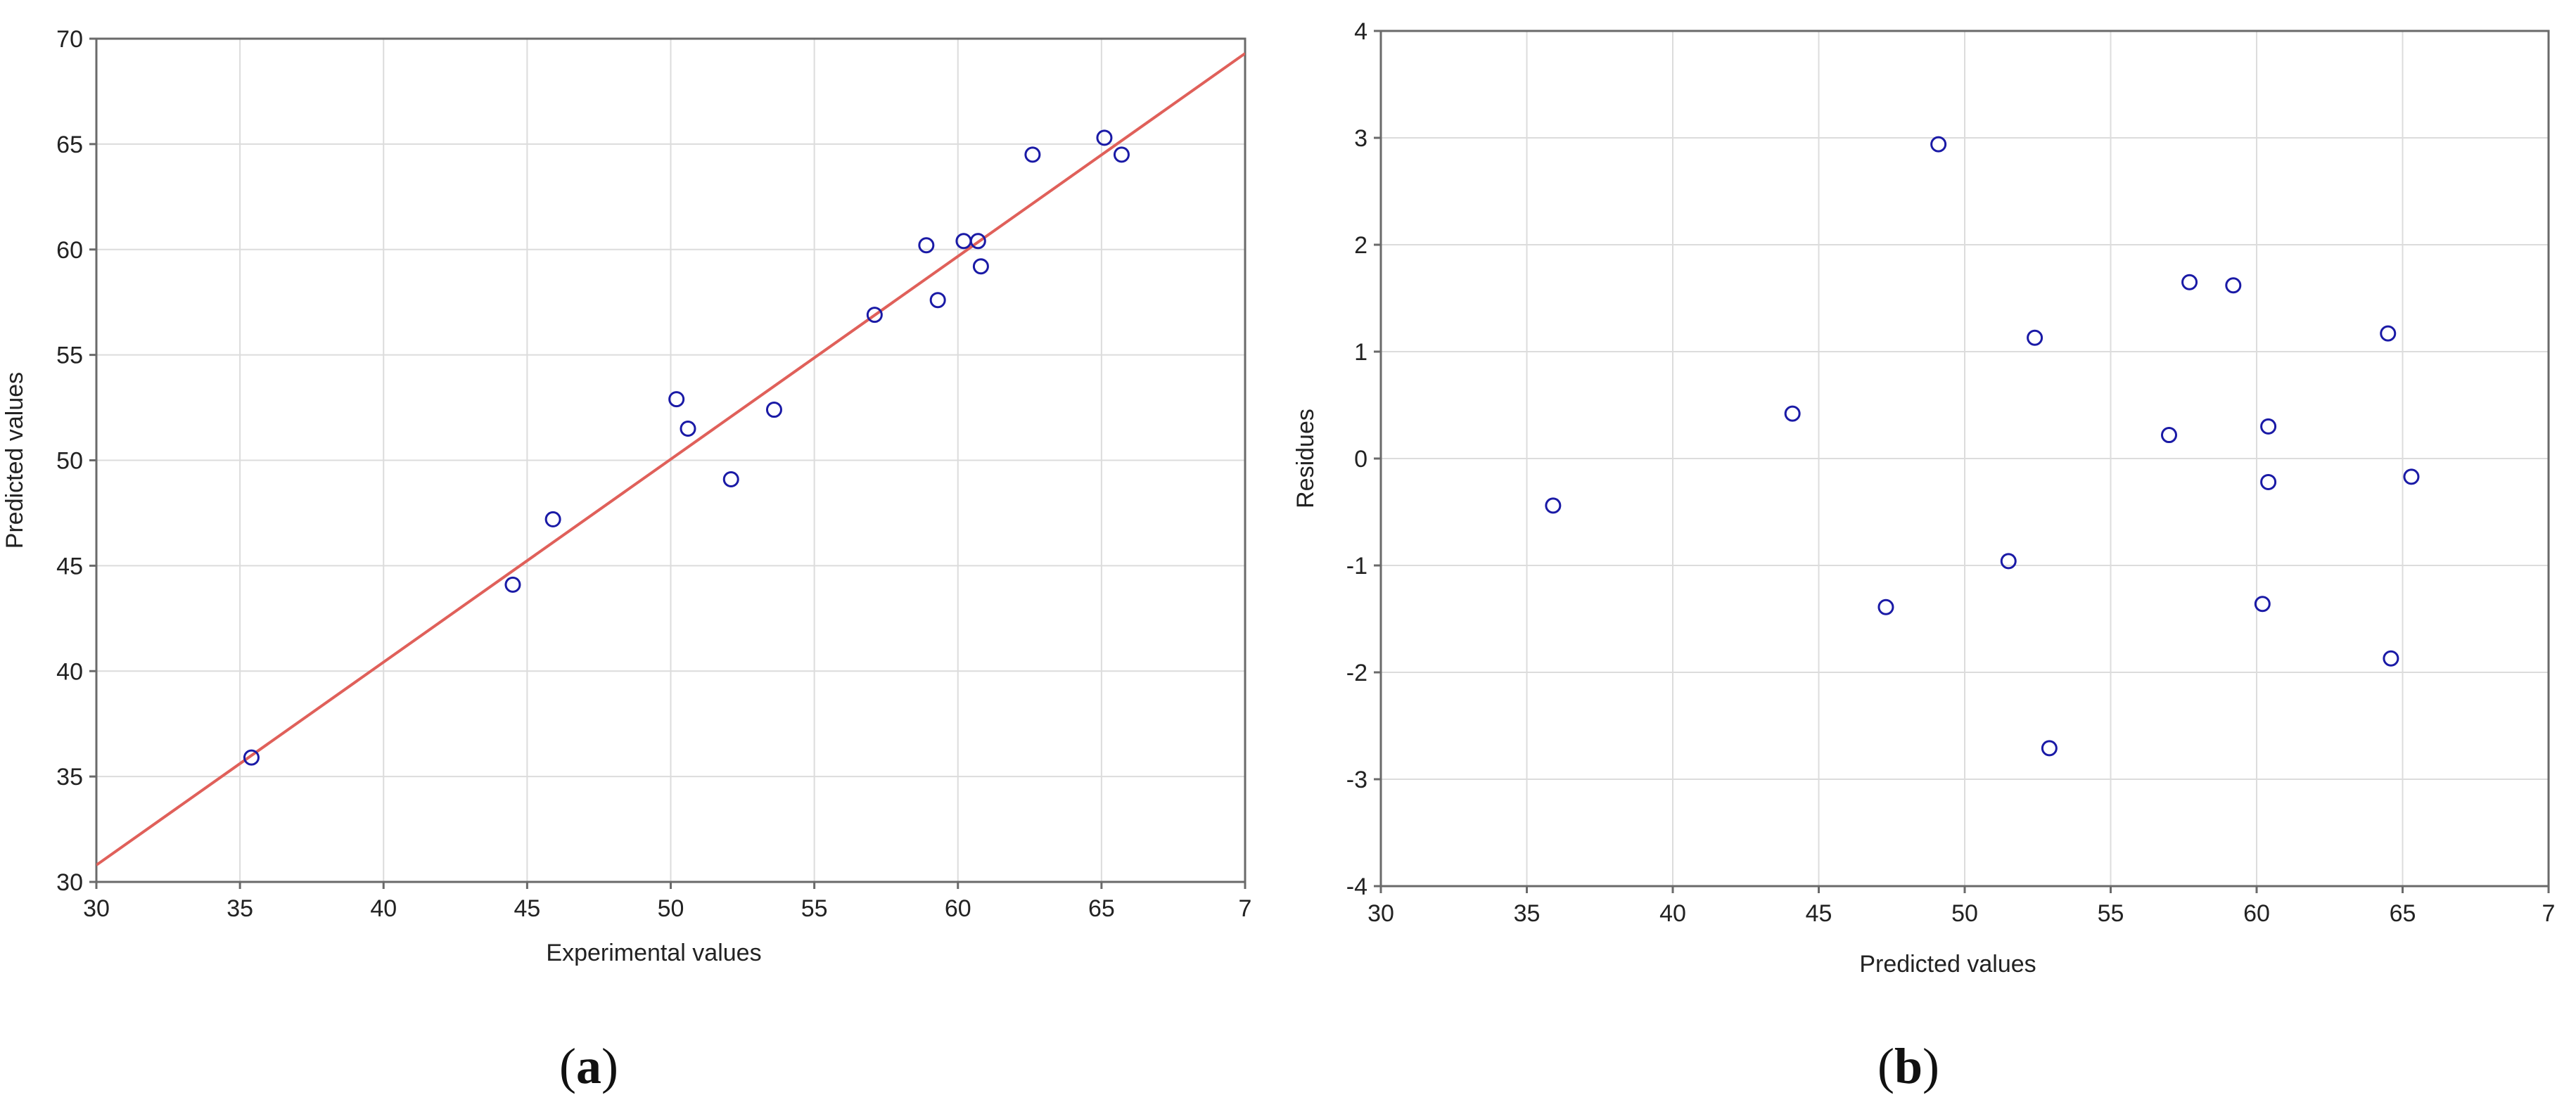  Describe the element at coordinates (1947, 964) in the screenshot. I see `x-axis-title: Predicted values` at that location.